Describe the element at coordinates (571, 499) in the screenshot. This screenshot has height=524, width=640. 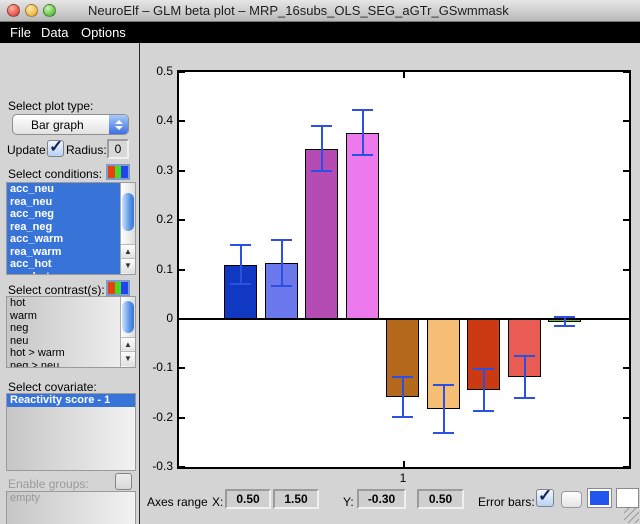
I see `error-bars-option-button` at that location.